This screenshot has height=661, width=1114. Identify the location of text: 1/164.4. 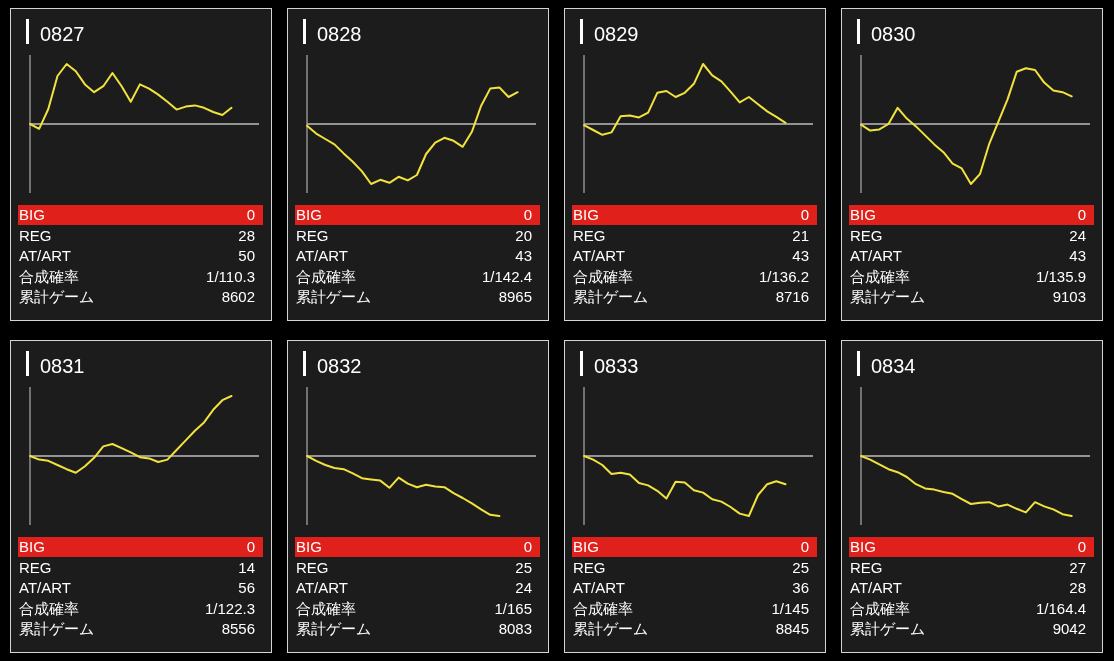
(1060, 608).